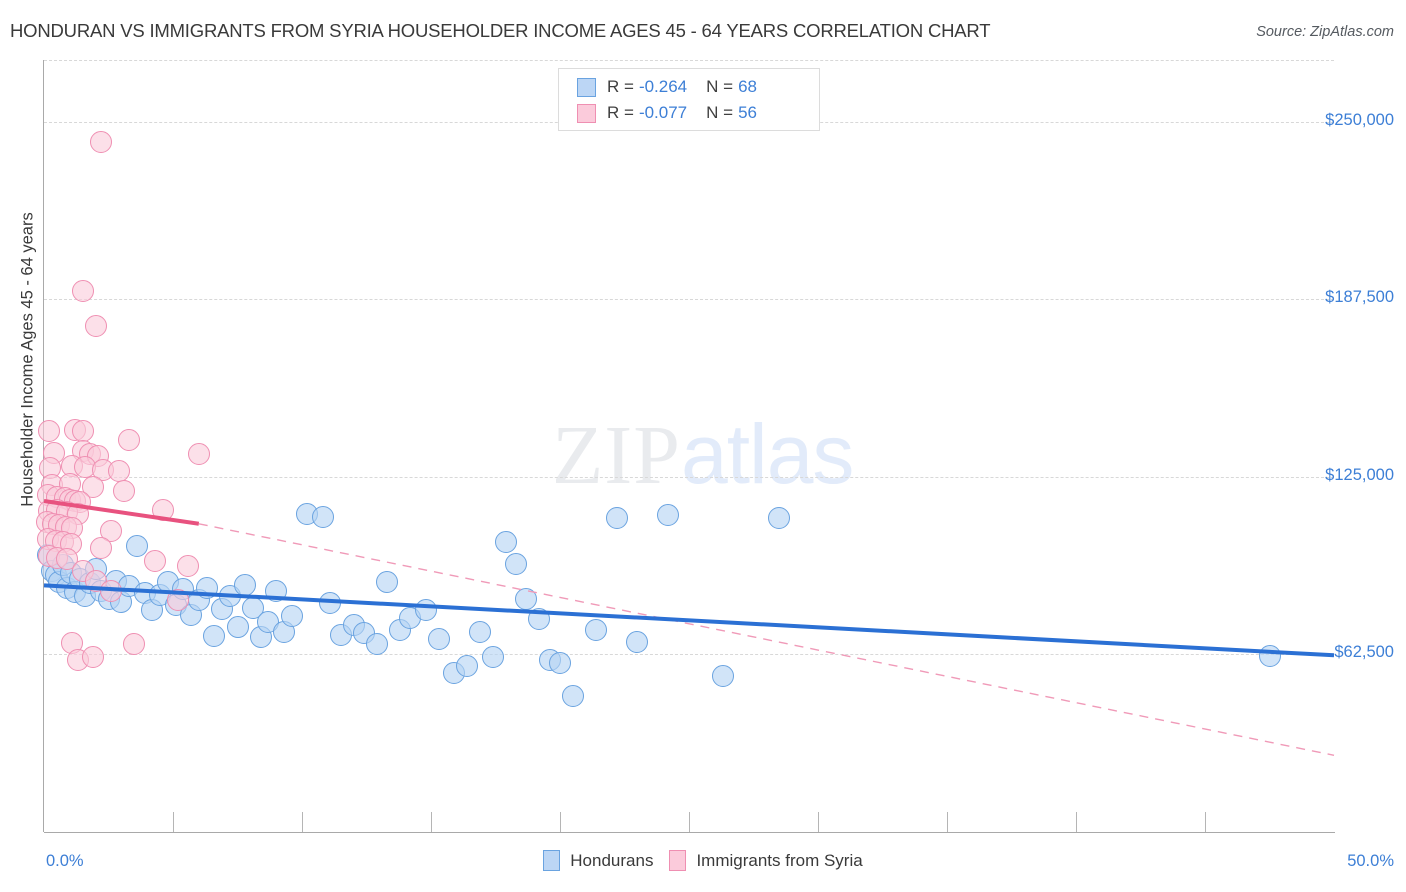  Describe the element at coordinates (720, 86) in the screenshot. I see `legend-n-label-hondurans: N =` at that location.